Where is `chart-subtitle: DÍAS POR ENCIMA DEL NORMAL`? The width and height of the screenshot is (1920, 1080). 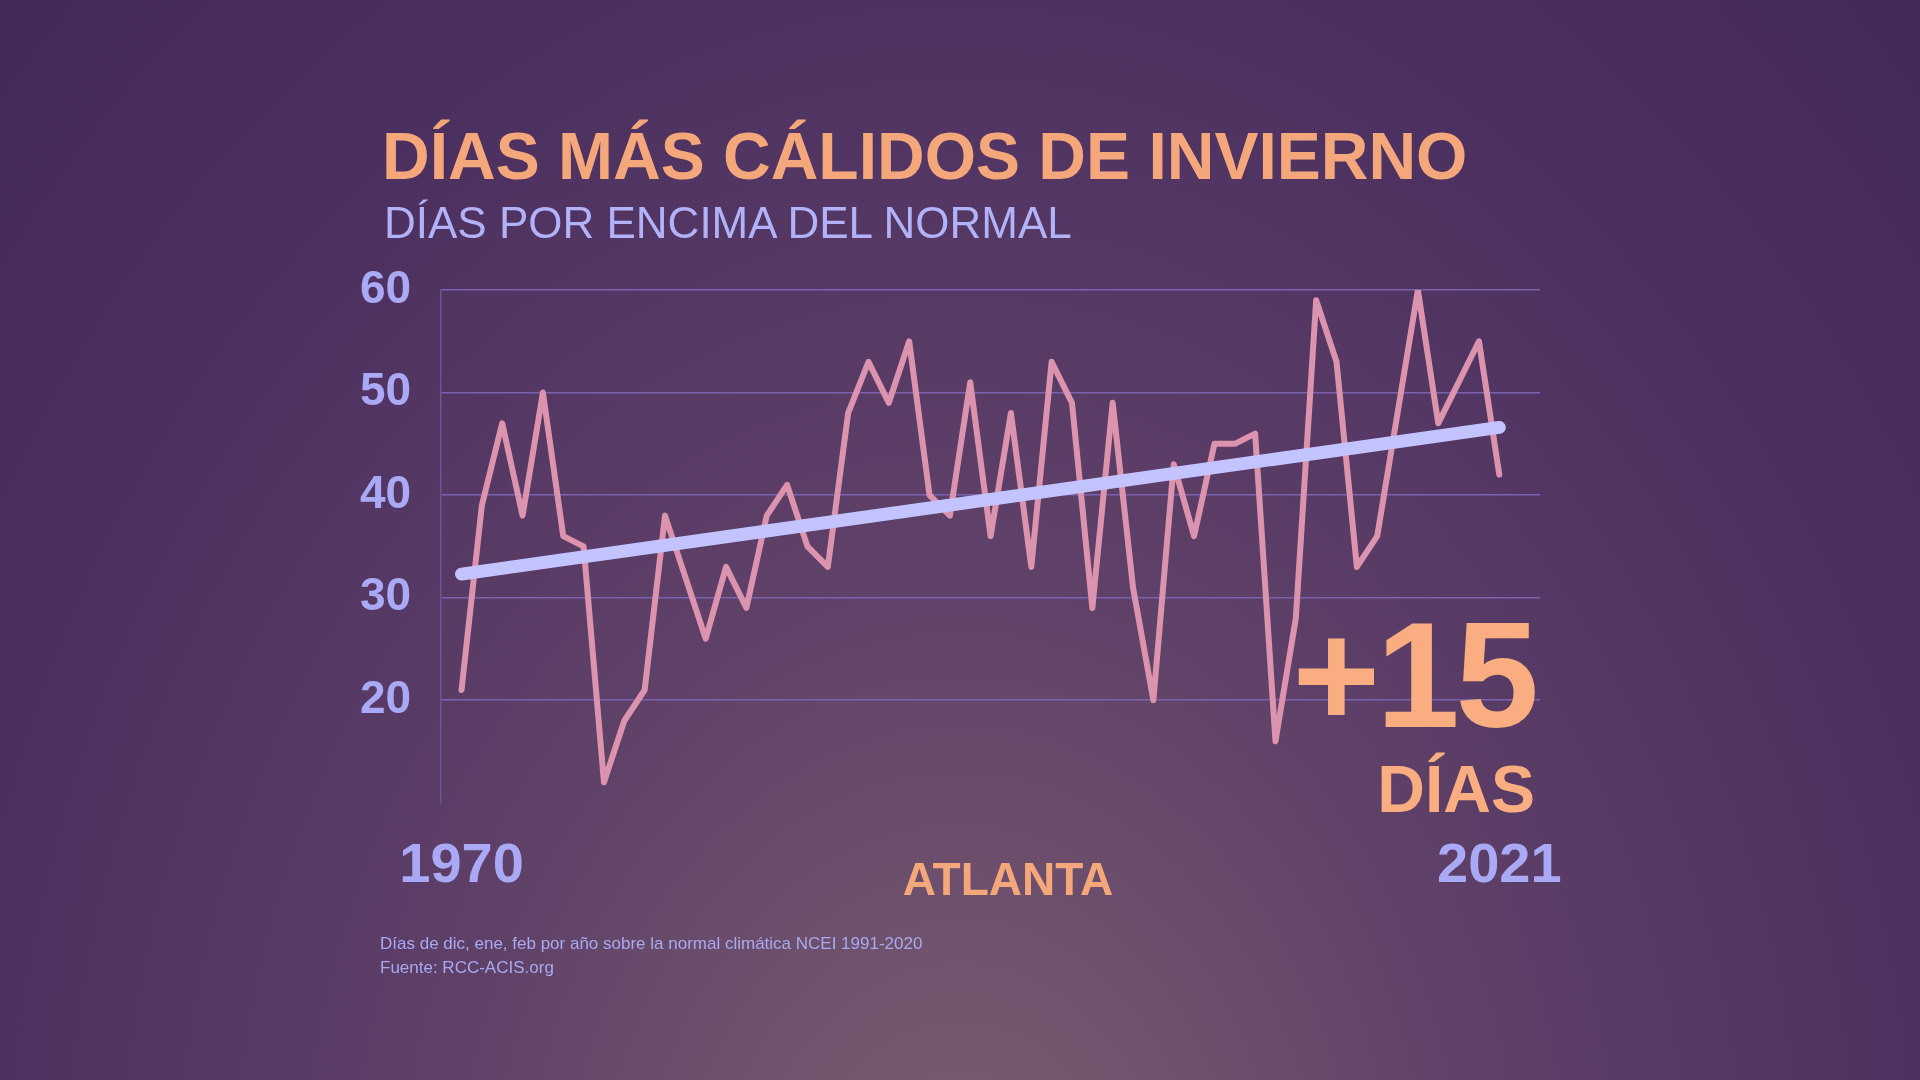
chart-subtitle: DÍAS POR ENCIMA DEL NORMAL is located at coordinates (728, 223).